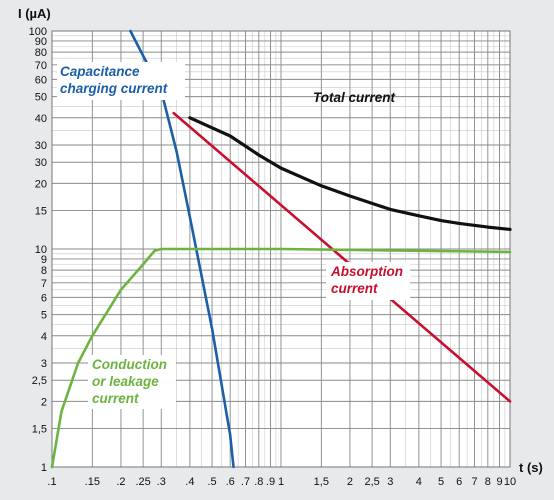  What do you see at coordinates (41, 119) in the screenshot?
I see `y-tick-label: 40` at bounding box center [41, 119].